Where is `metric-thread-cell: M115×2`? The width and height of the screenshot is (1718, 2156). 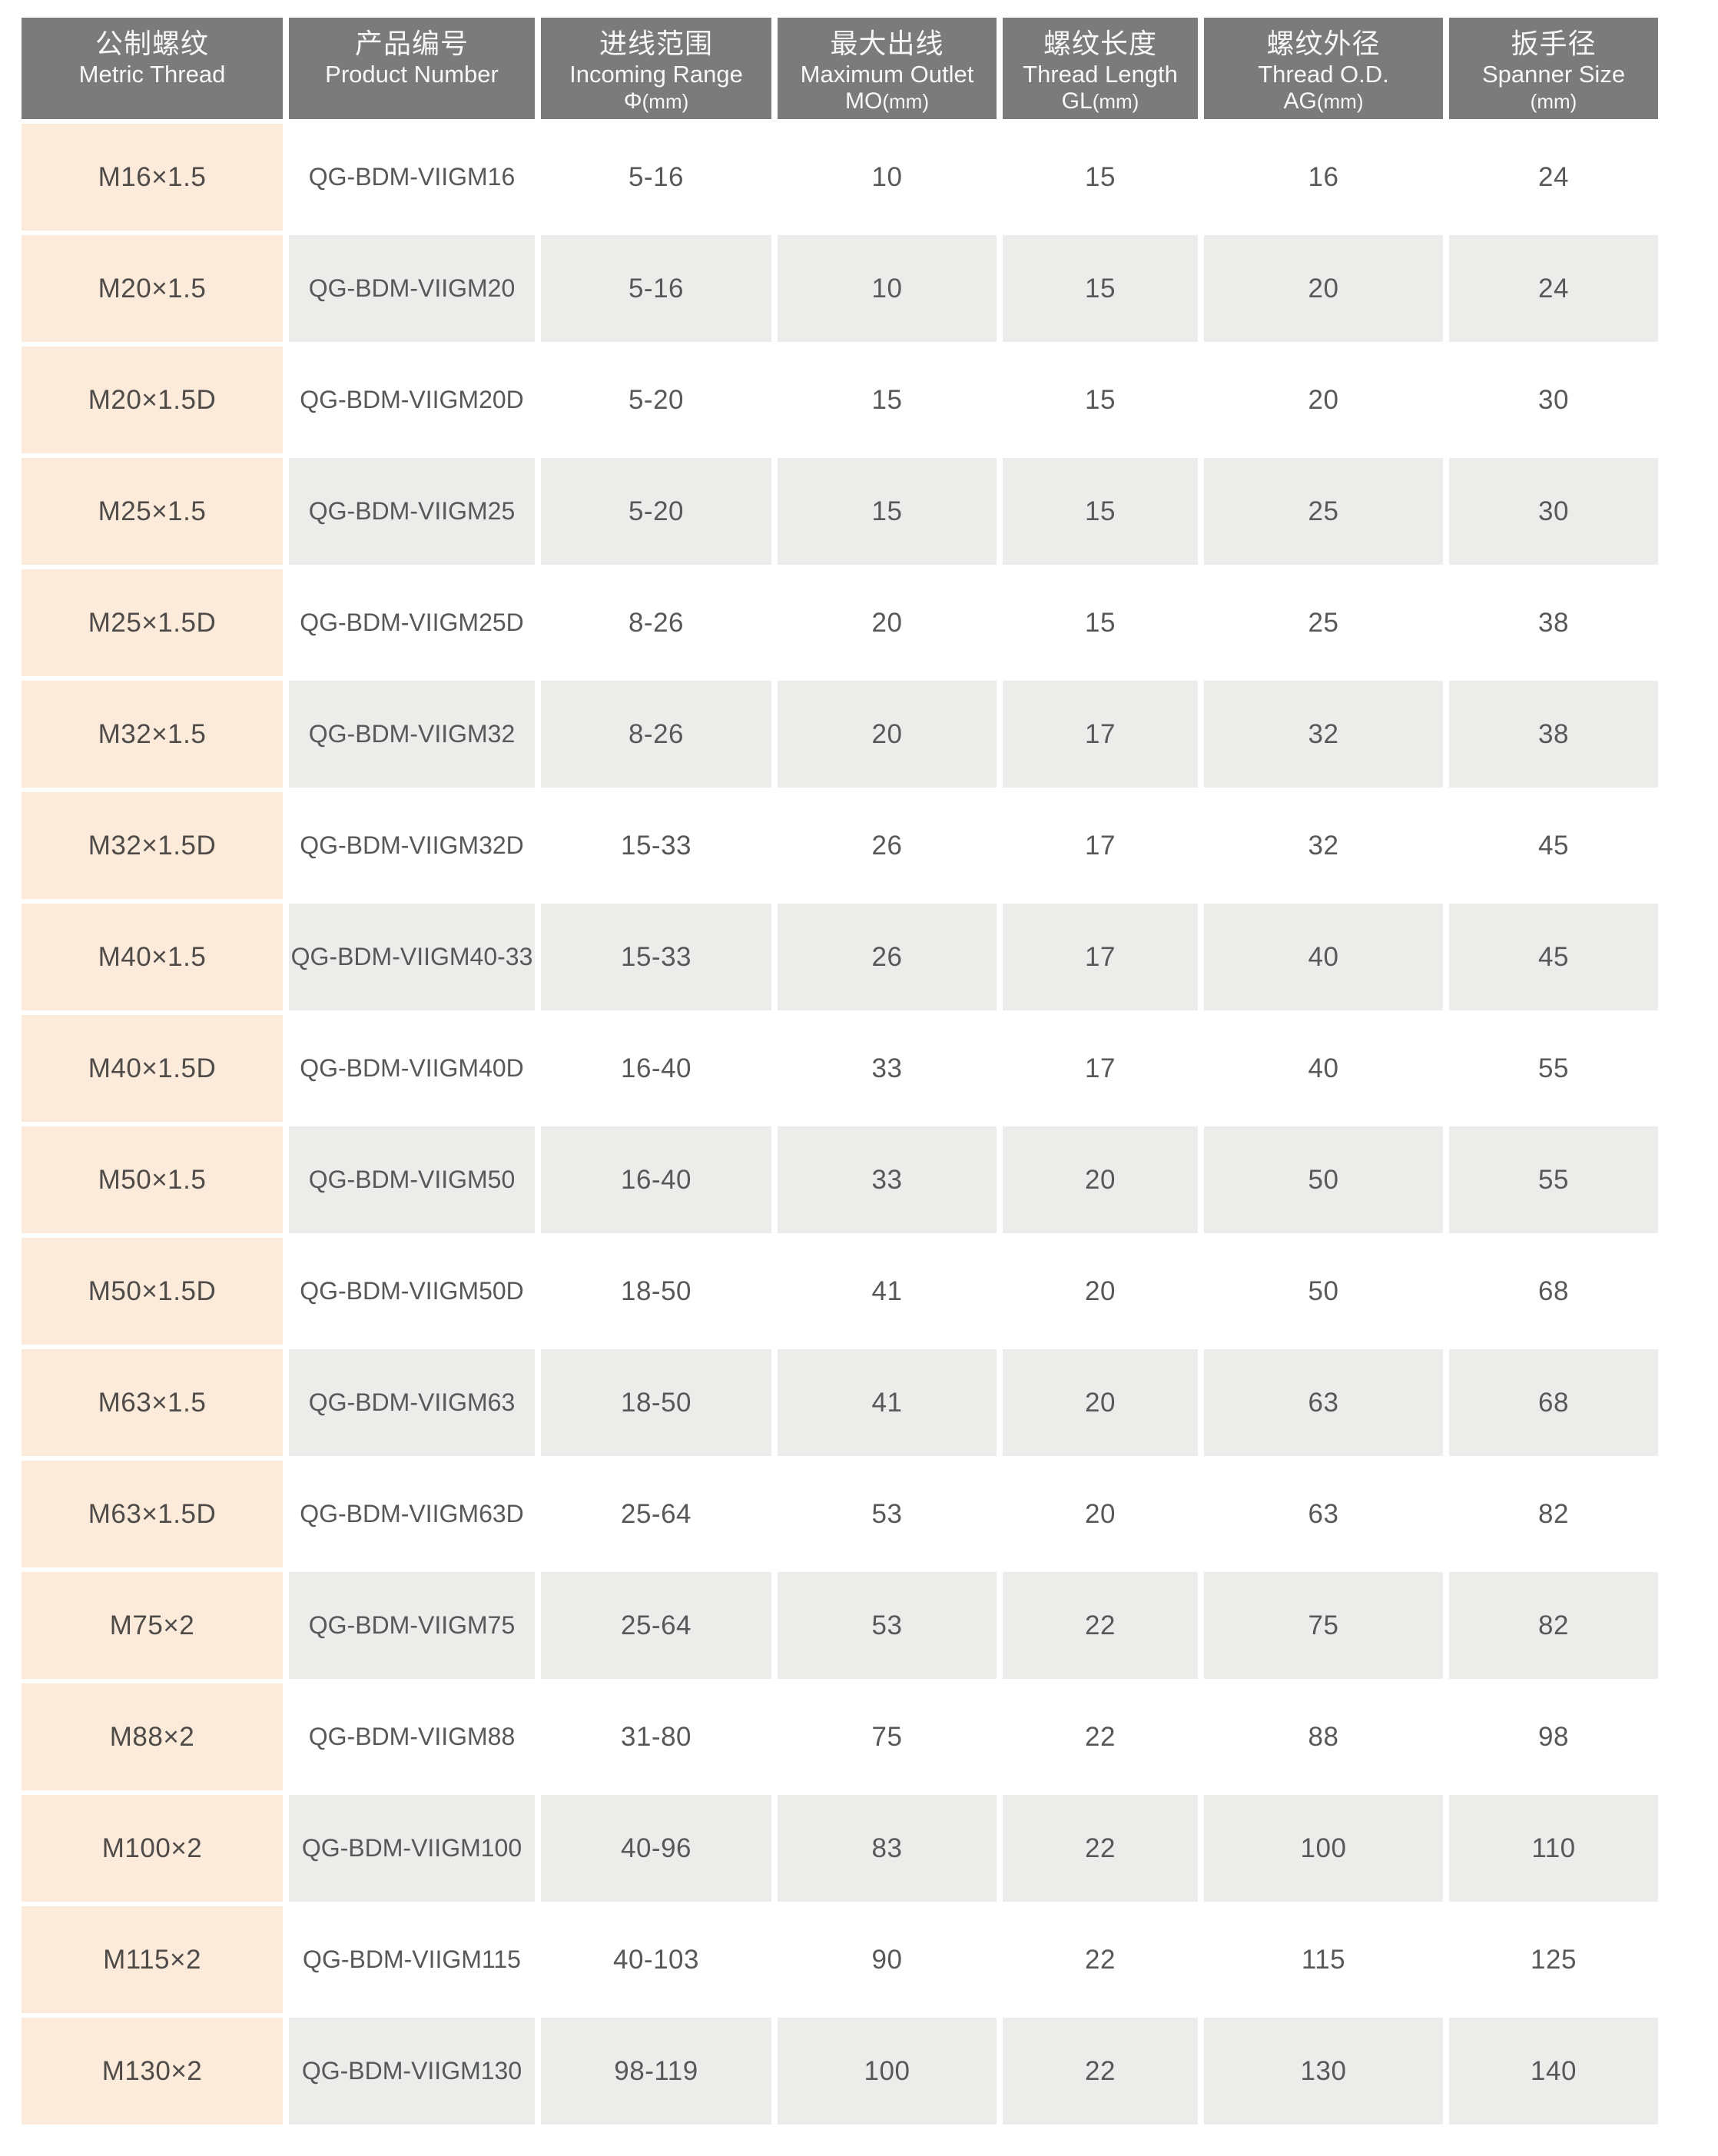 metric-thread-cell: M115×2 is located at coordinates (152, 1959).